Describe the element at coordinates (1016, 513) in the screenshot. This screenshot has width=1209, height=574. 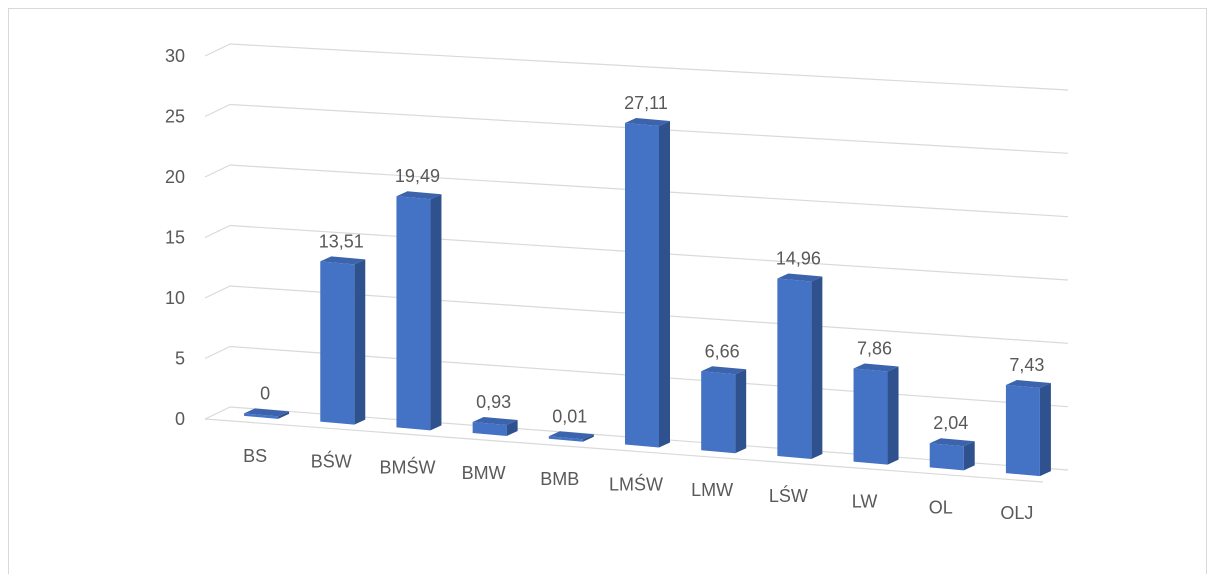
I see `x-tick-label: OLJ` at that location.